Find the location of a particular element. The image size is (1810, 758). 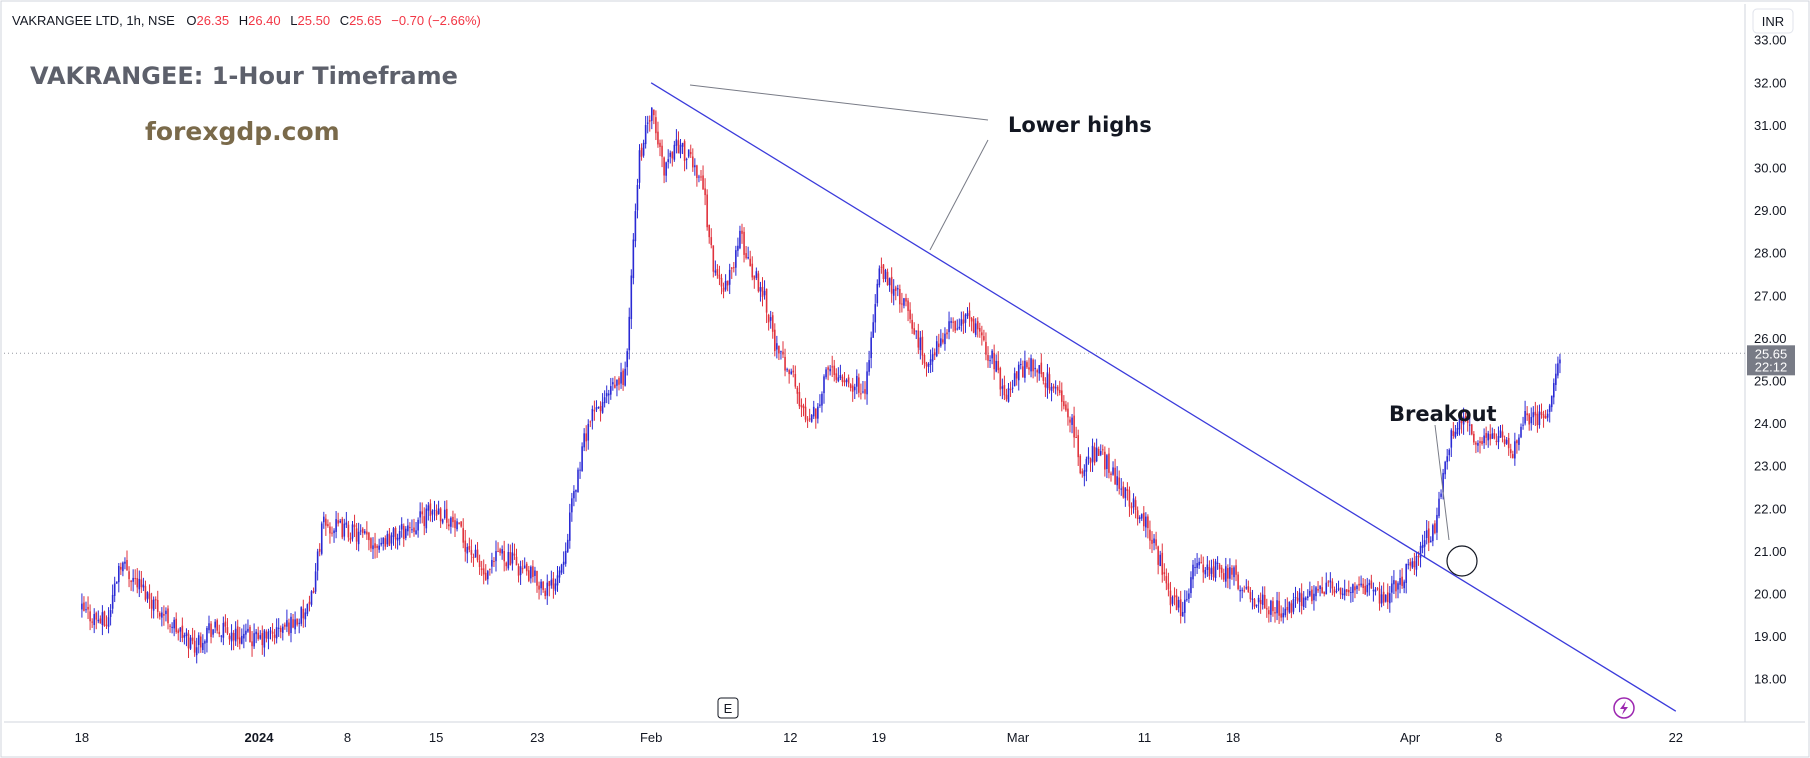

price-tick-label: 32.00 is located at coordinates (1770, 82).